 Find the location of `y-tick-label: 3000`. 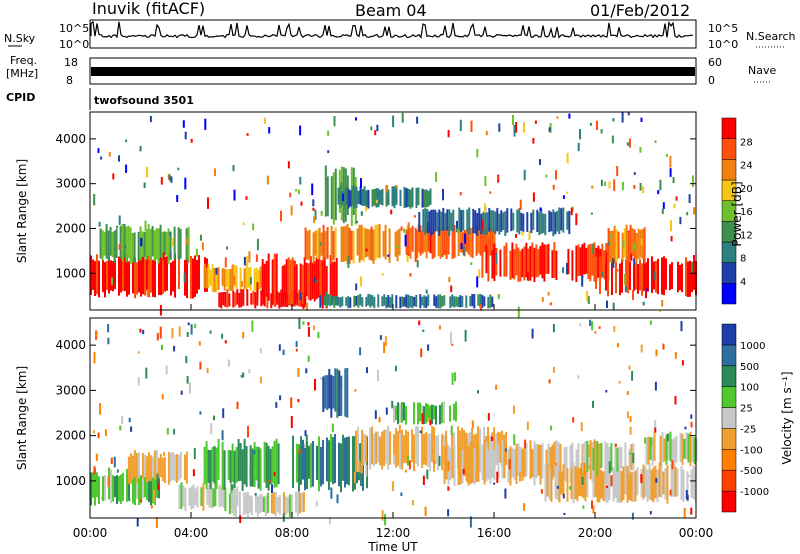

y-tick-label: 3000 is located at coordinates (70, 390).